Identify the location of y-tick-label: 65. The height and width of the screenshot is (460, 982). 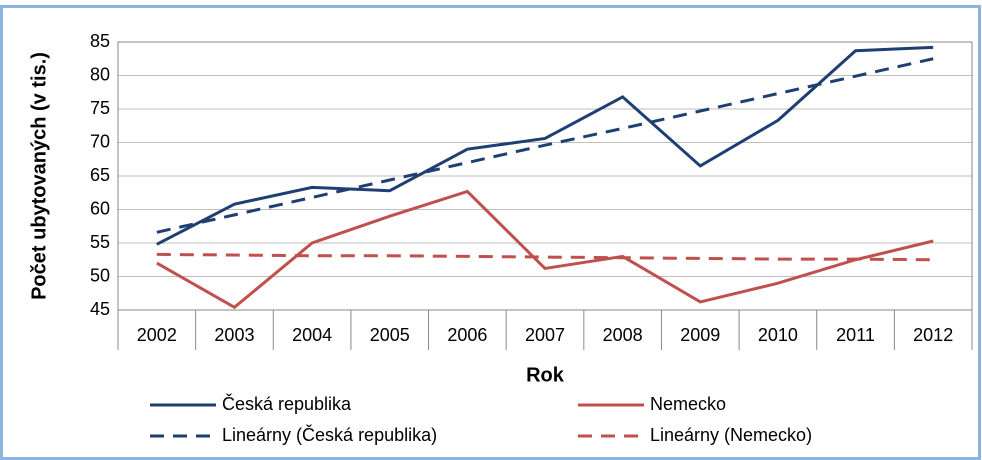
(100, 175).